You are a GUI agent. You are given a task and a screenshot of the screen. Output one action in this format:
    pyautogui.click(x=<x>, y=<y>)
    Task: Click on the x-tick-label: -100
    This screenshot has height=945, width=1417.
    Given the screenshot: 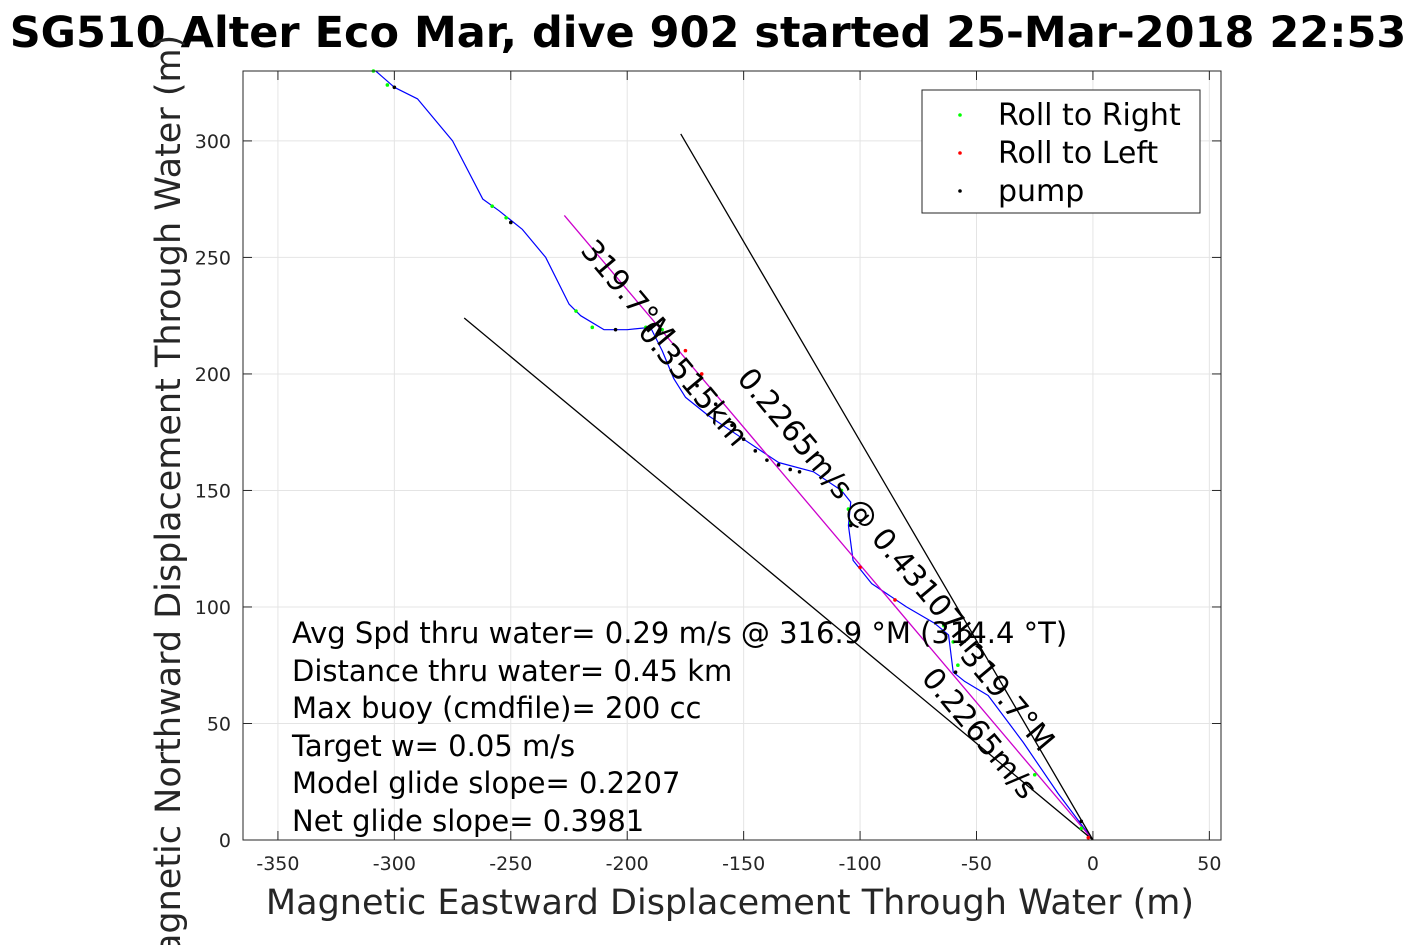 What is the action you would take?
    pyautogui.click(x=860, y=864)
    